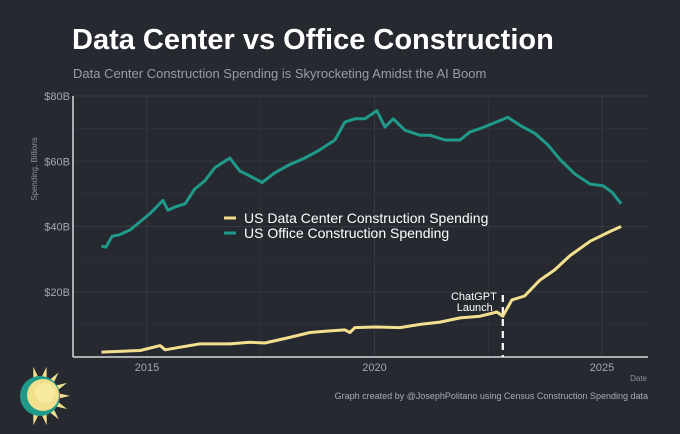 The height and width of the screenshot is (434, 680). Describe the element at coordinates (57, 228) in the screenshot. I see `y-tick-label: $40B` at that location.